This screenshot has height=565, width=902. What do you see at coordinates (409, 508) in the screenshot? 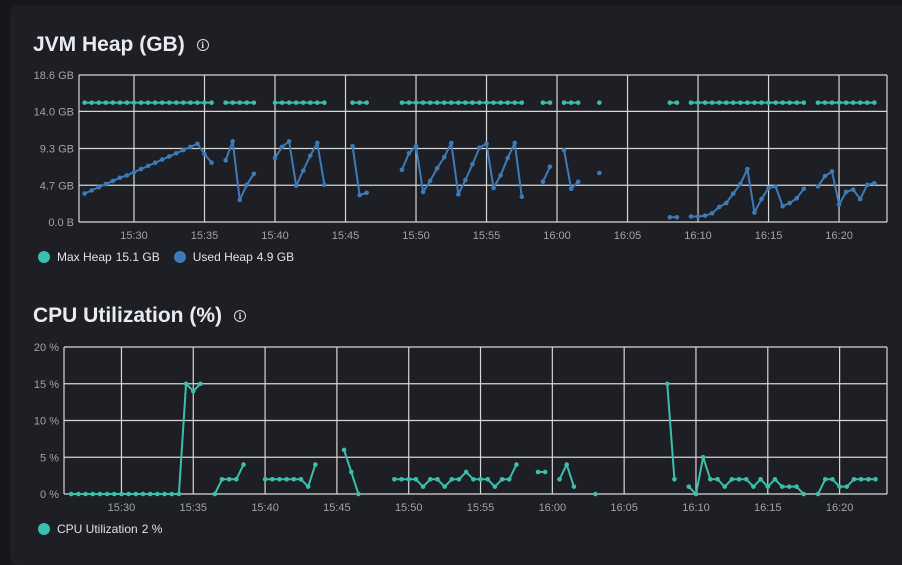
I see `x-tick-label: 15:50` at bounding box center [409, 508].